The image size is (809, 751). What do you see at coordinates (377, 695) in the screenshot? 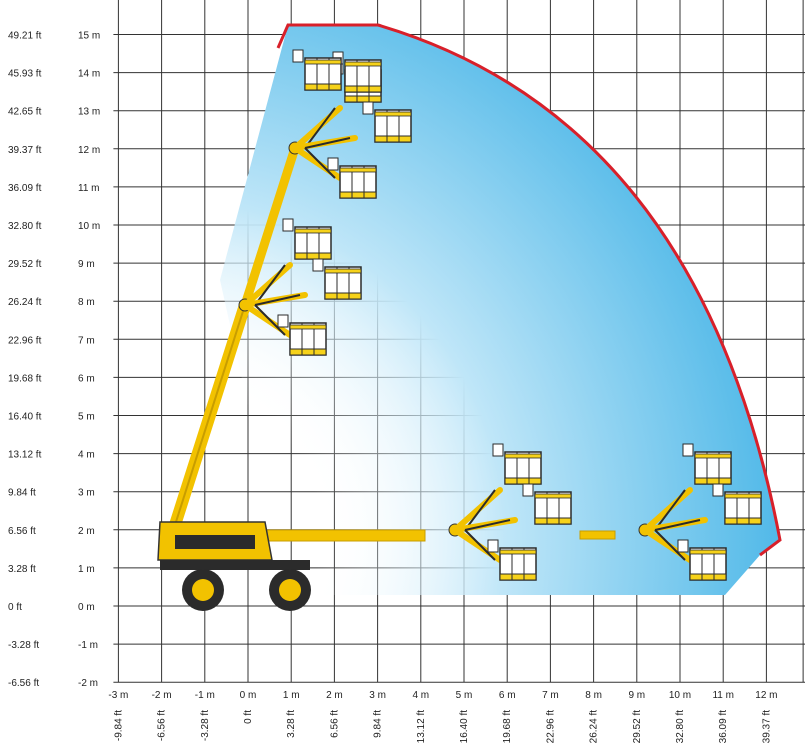
I see `x-axis-meter-label: 3 m` at bounding box center [377, 695].